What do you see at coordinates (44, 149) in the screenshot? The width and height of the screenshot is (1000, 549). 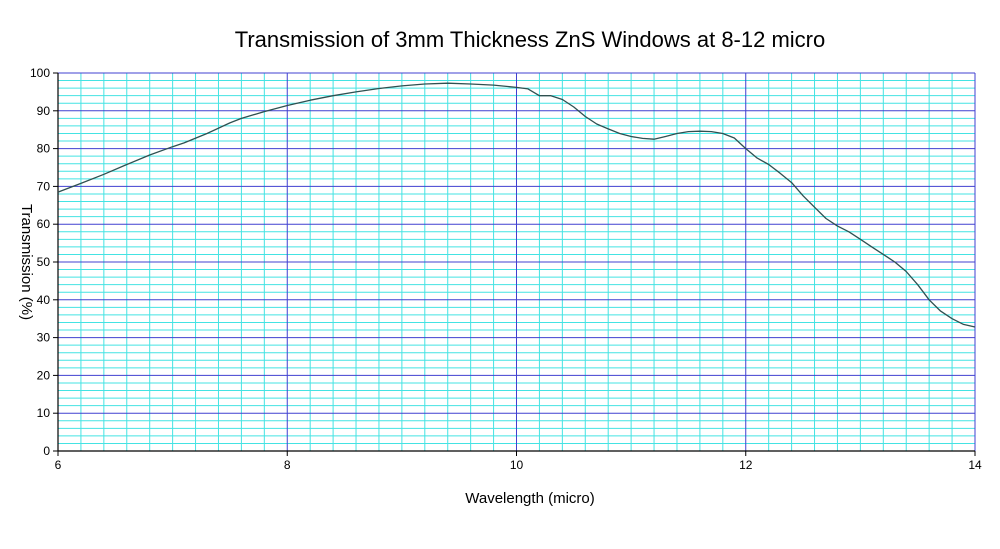 I see `y-tick-label: 80` at bounding box center [44, 149].